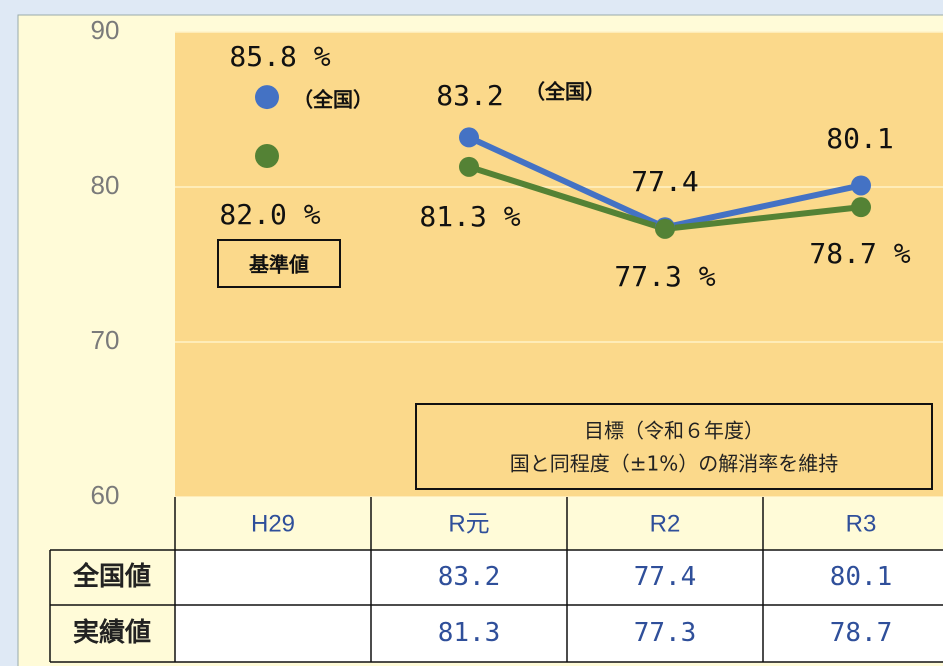 The image size is (943, 666). Describe the element at coordinates (269, 214) in the screenshot. I see `data-label: 82.0 %` at that location.